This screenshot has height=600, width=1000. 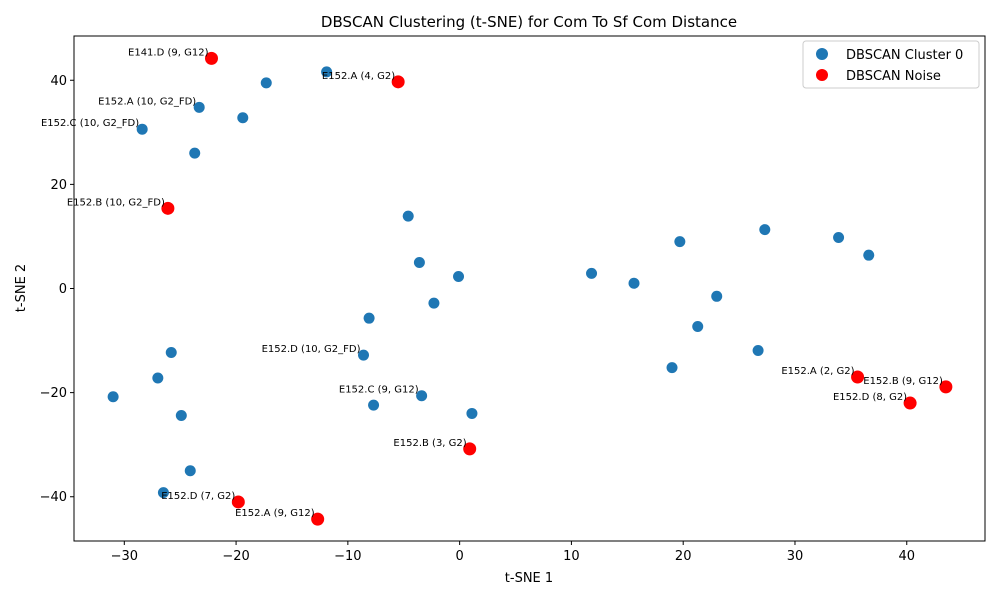 I want to click on y-axis-ticks: −40 −20 0 20 40, so click(x=57, y=289).